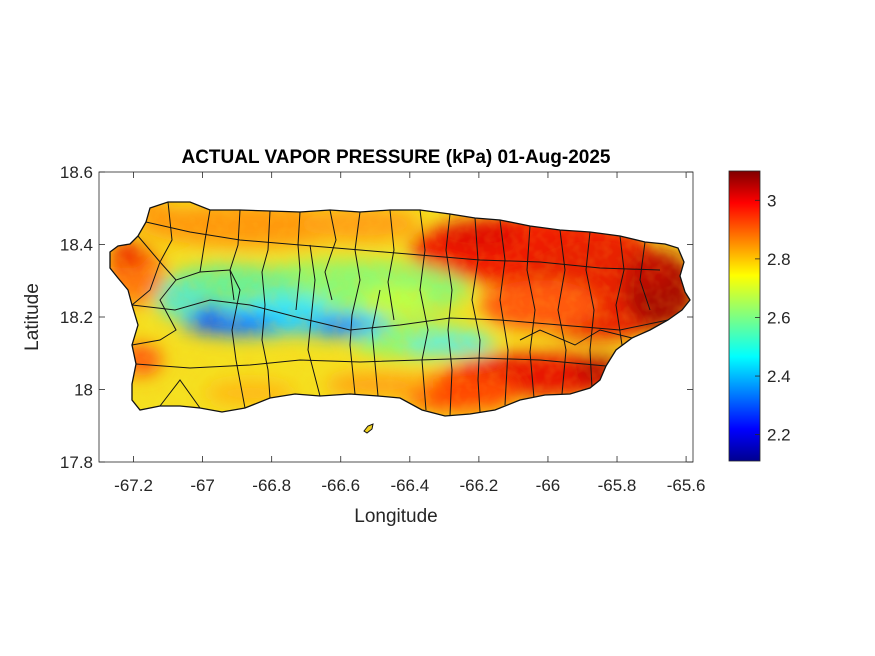 The image size is (875, 656). Describe the element at coordinates (368, 428) in the screenshot. I see `offshore-islet` at that location.